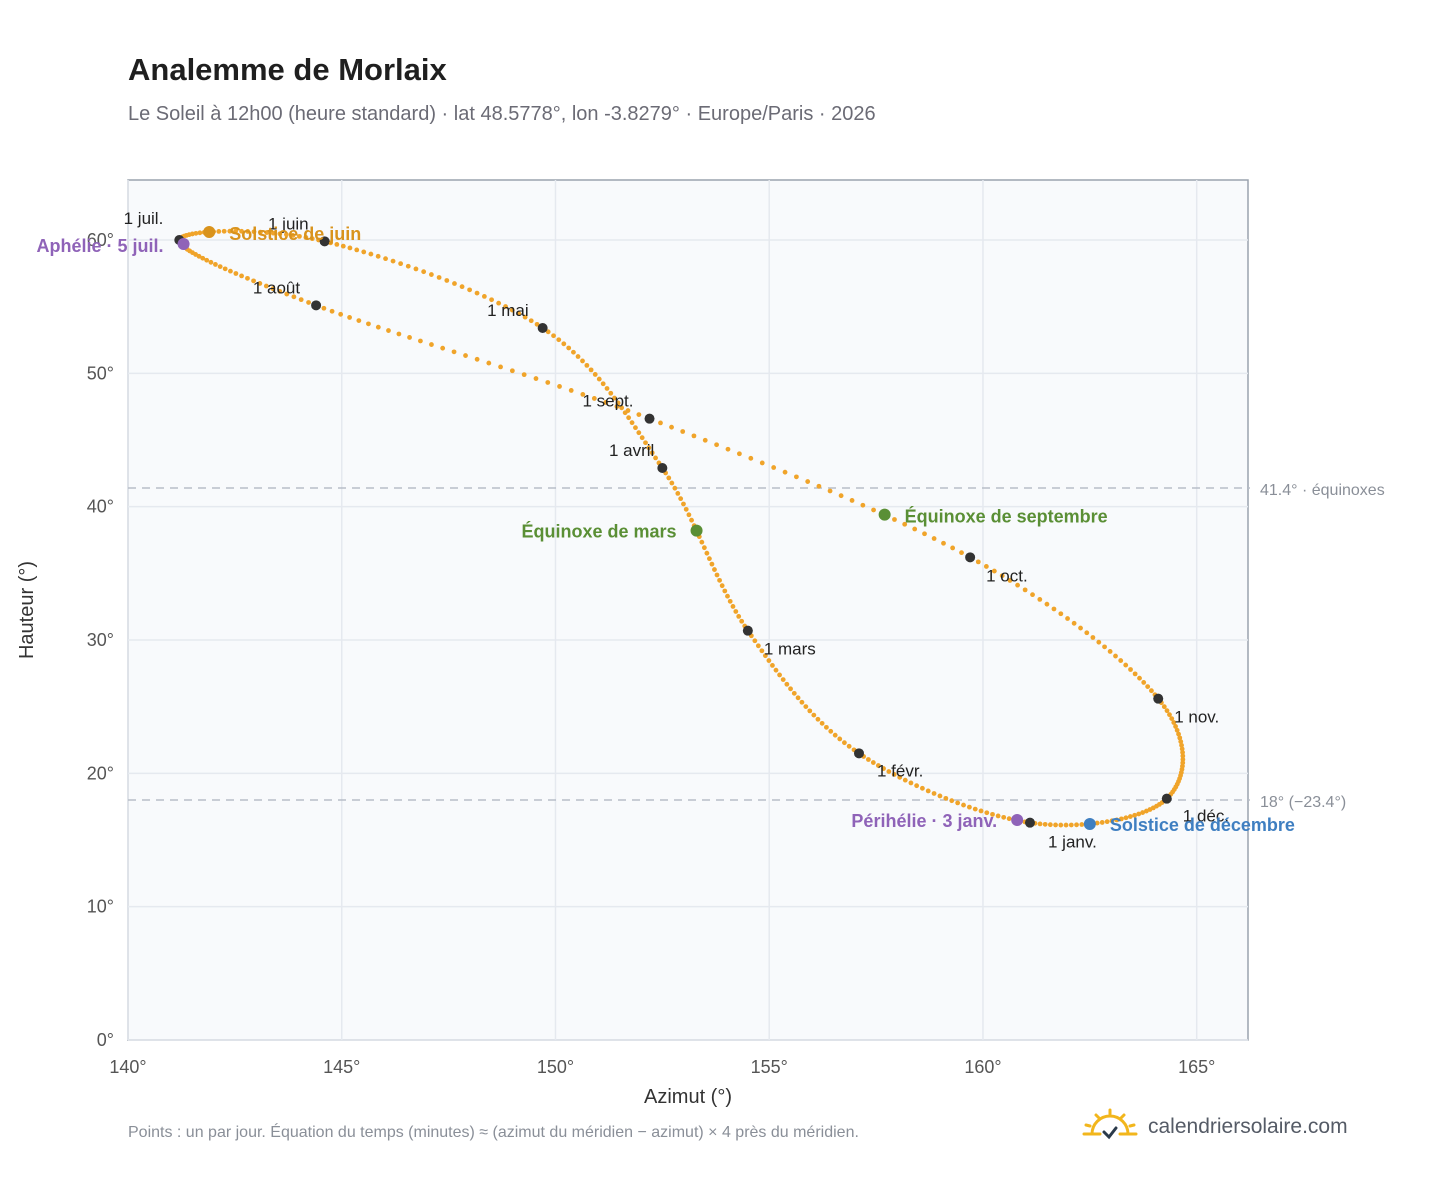 The height and width of the screenshot is (1188, 1448). Describe the element at coordinates (144, 218) in the screenshot. I see `month-label: 1 juil.` at that location.